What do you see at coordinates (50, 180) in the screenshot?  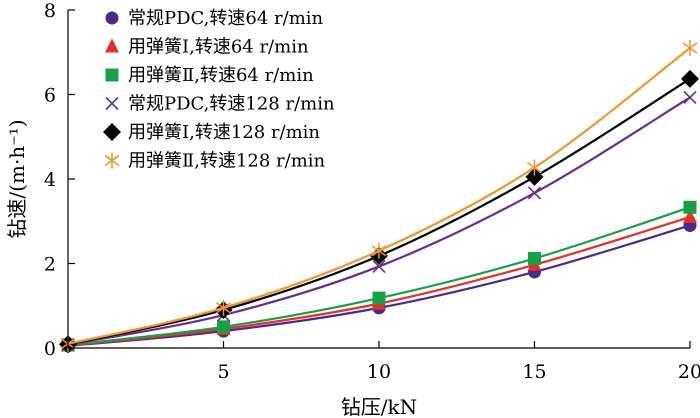 I see `y-tick-label: 4` at bounding box center [50, 180].